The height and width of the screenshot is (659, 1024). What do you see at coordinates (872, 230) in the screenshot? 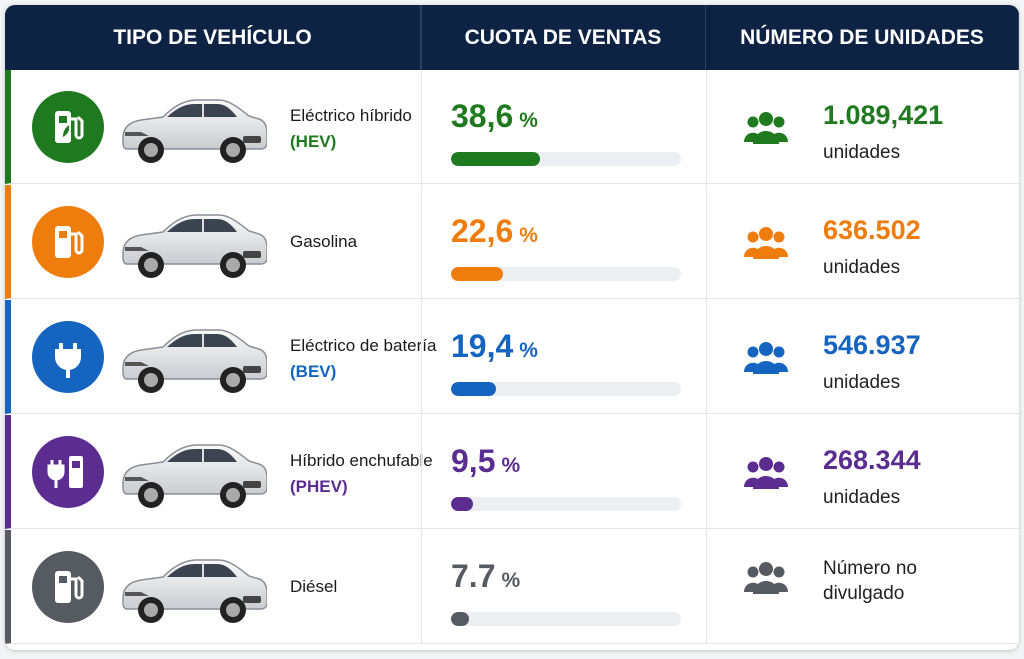
I see `unit-count: 636.502` at bounding box center [872, 230].